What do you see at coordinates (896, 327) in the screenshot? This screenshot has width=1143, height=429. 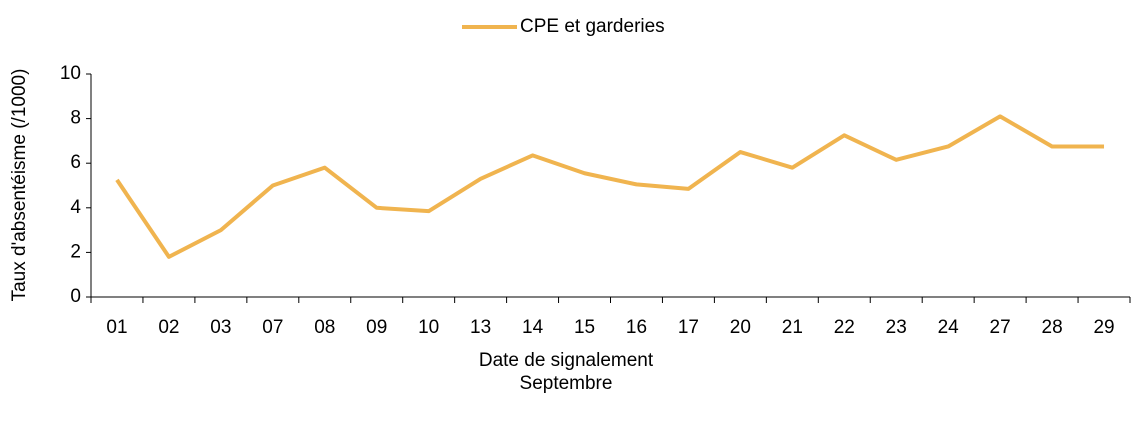 I see `x-tick-label: 23` at bounding box center [896, 327].